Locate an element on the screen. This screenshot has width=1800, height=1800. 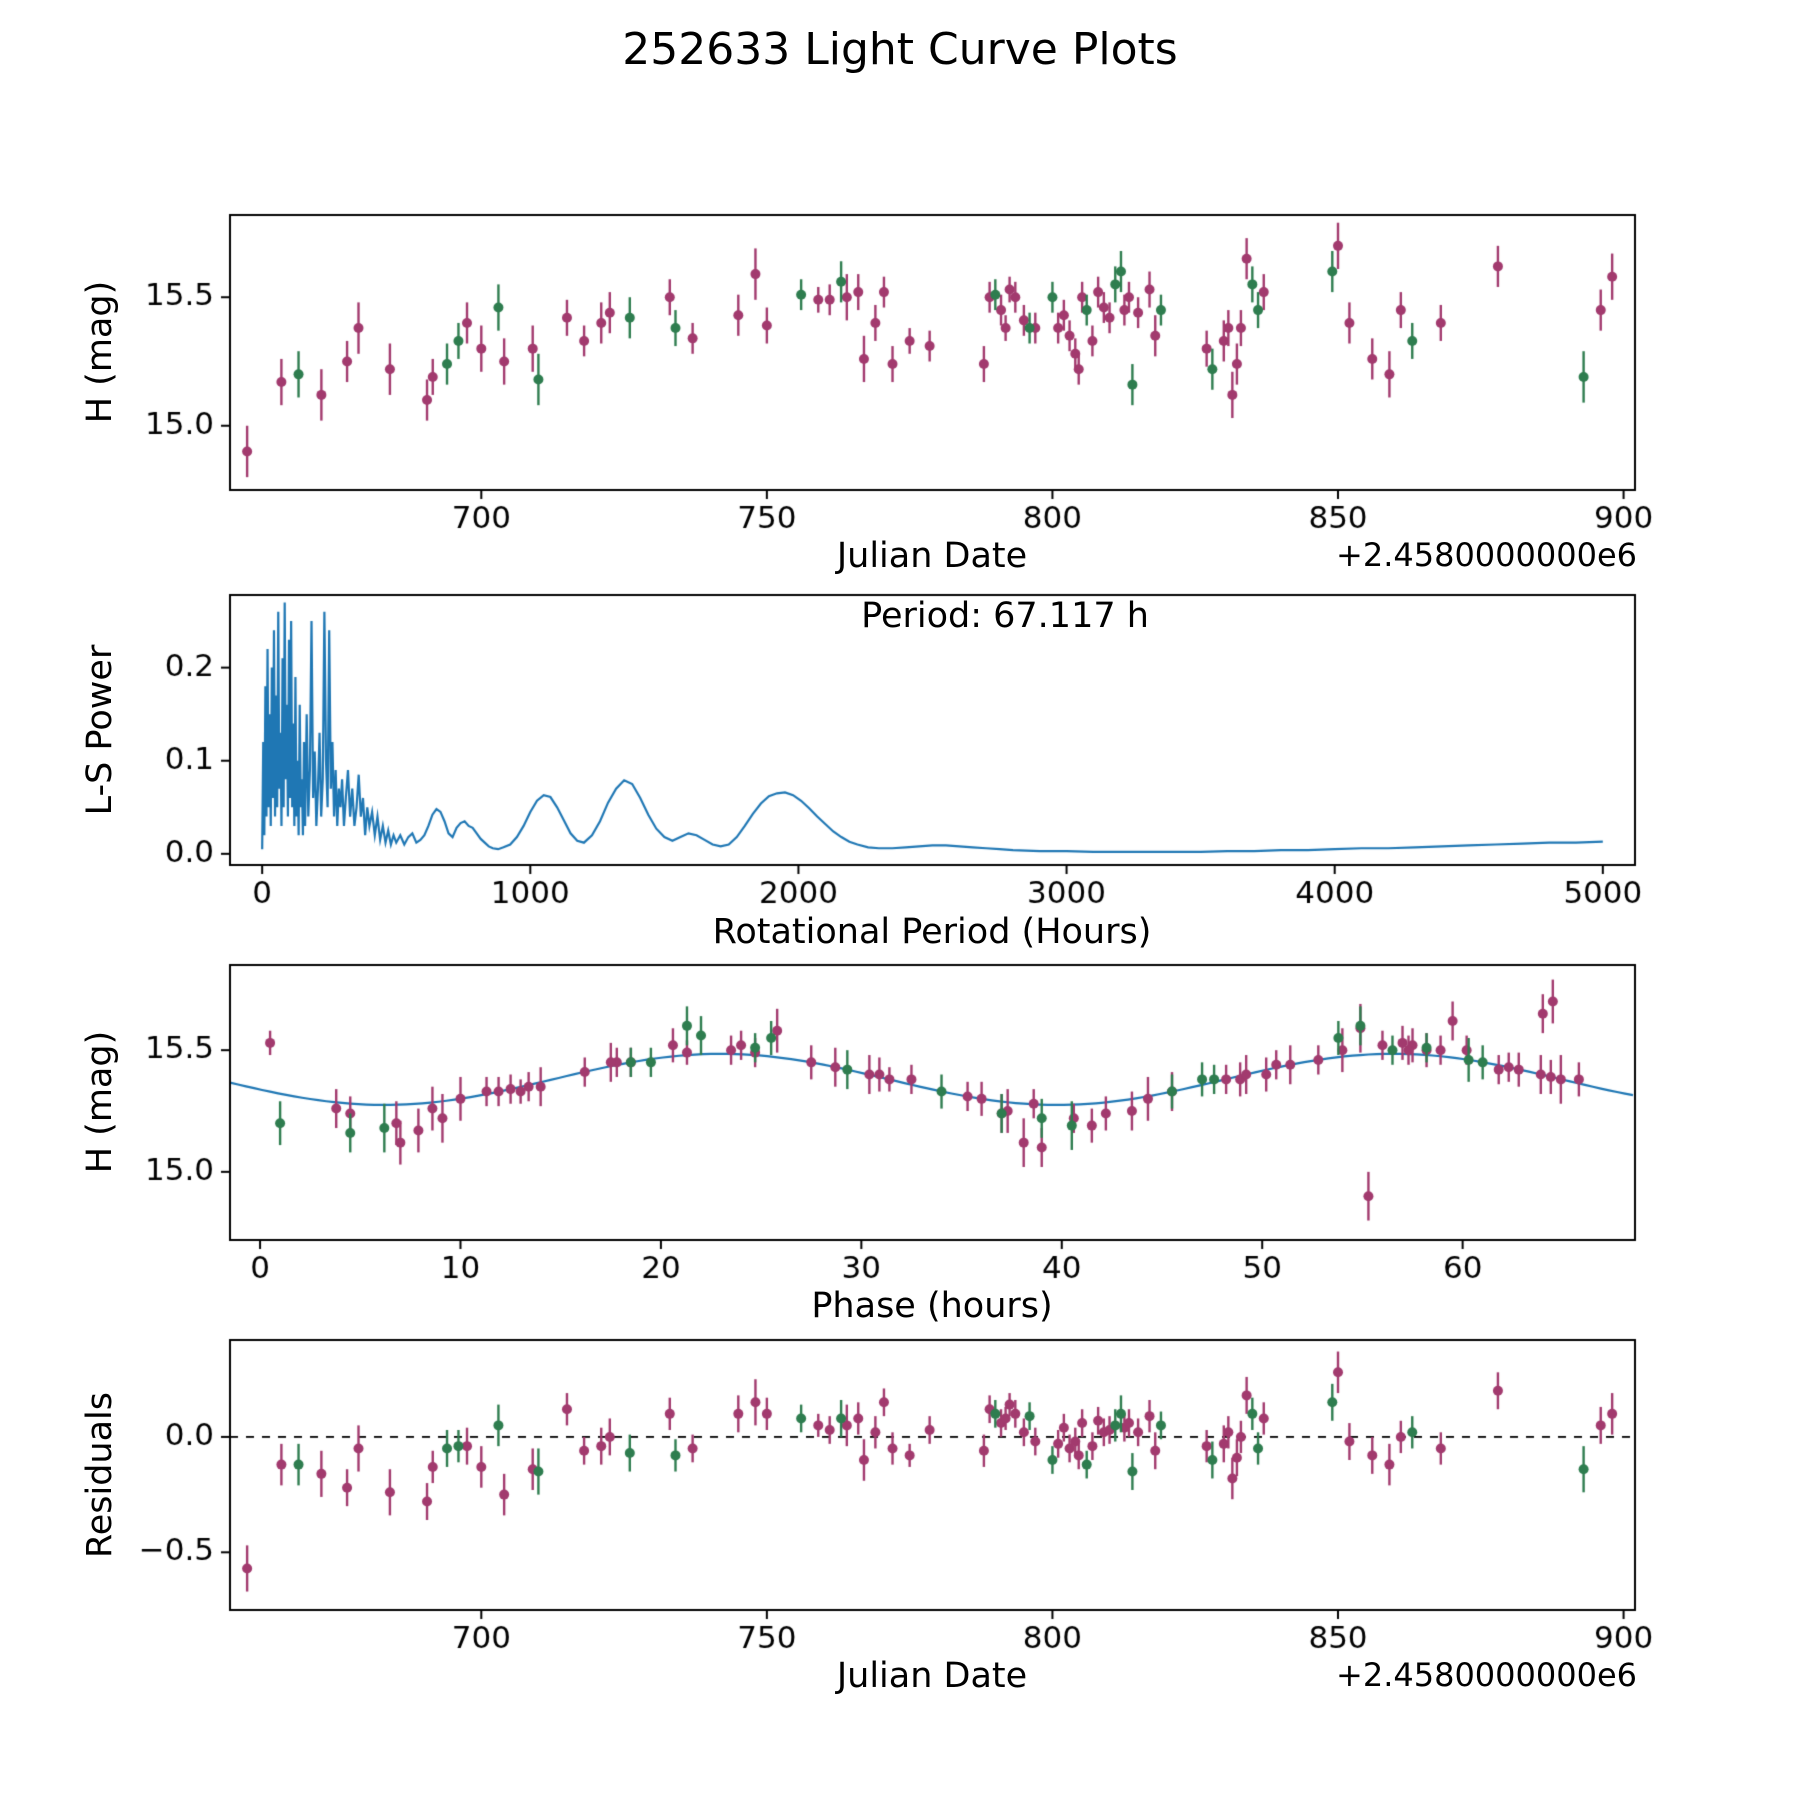
residuals-x-offset-text: +2.4580000000e6 is located at coordinates (1486, 1675).